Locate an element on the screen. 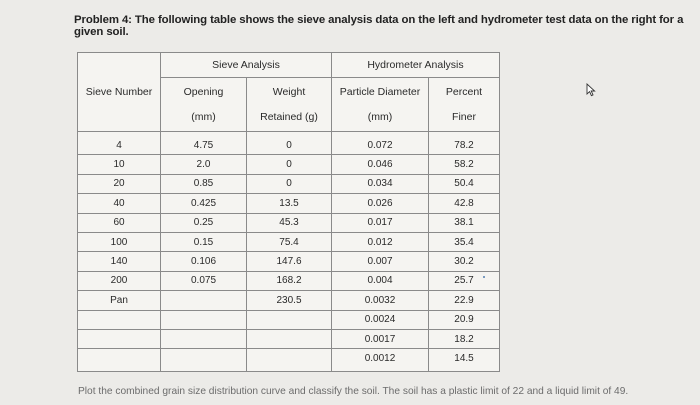 The width and height of the screenshot is (700, 405). table-row: 4 4.75 0 0.072 78.2 is located at coordinates (288, 143).